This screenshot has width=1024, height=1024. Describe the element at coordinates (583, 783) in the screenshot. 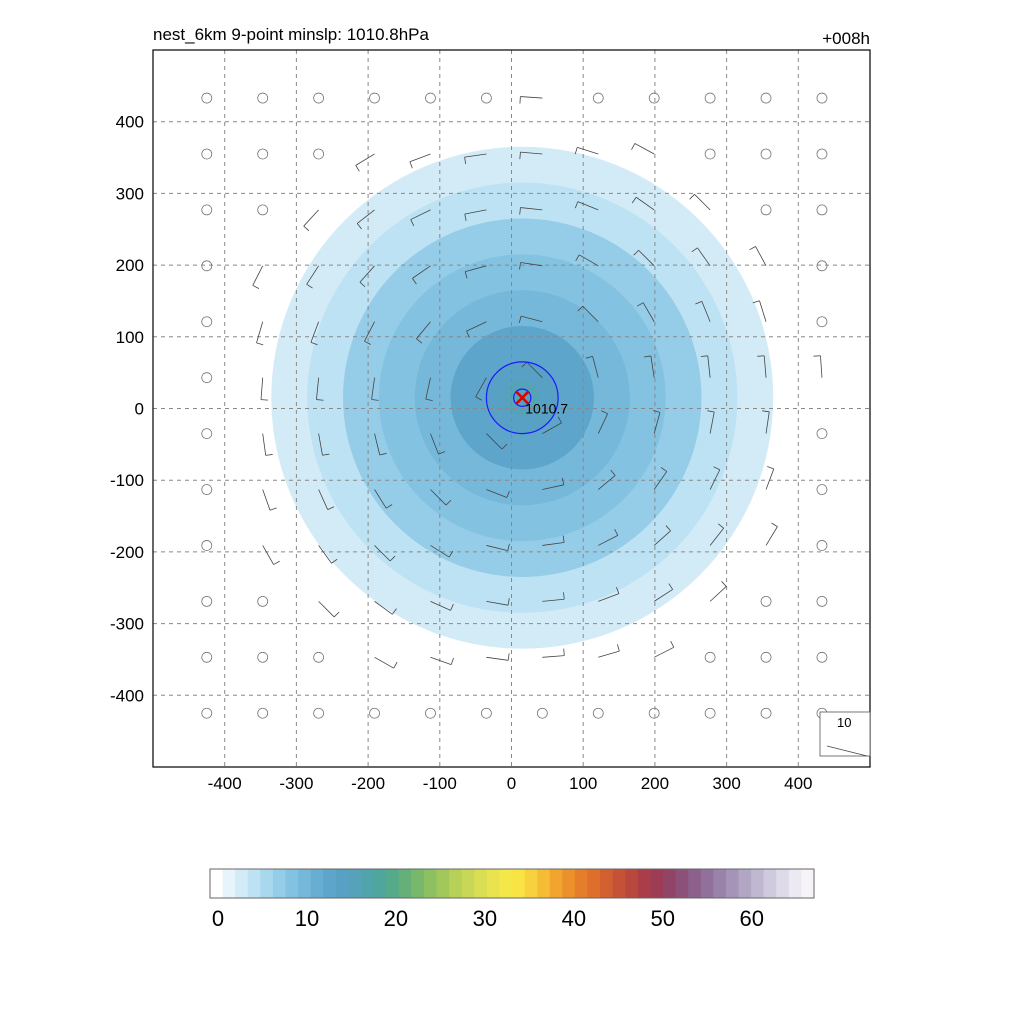

I see `x-tick-label: 100` at that location.